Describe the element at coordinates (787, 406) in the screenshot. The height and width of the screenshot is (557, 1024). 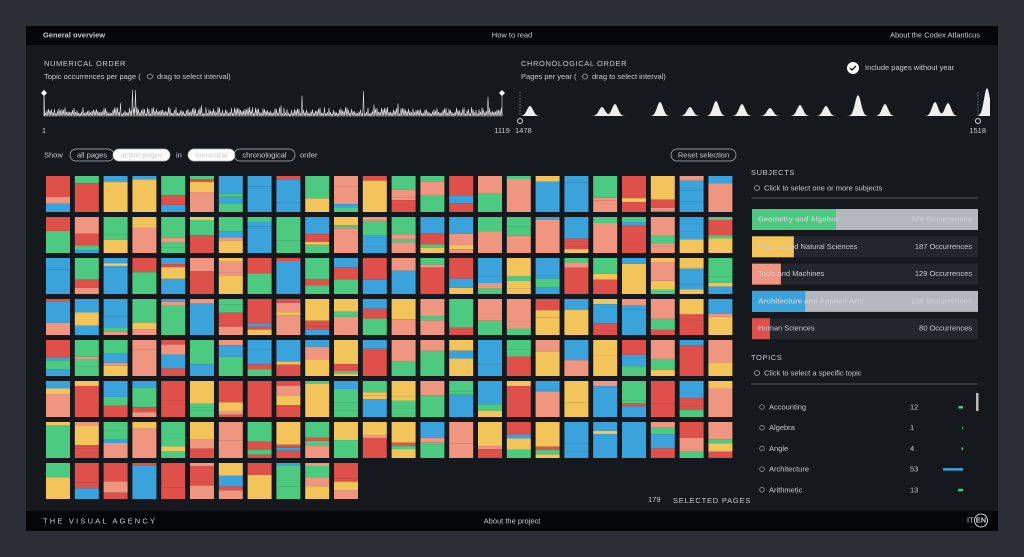
I see `topic-name: Accounting` at that location.